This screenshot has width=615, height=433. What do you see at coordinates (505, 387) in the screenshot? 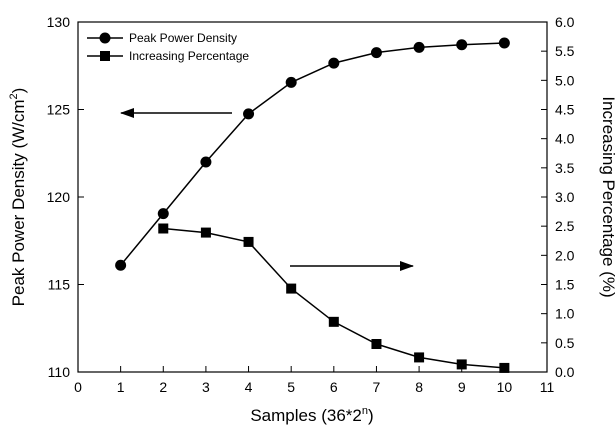
I see `x-tick-label: 10` at bounding box center [505, 387].